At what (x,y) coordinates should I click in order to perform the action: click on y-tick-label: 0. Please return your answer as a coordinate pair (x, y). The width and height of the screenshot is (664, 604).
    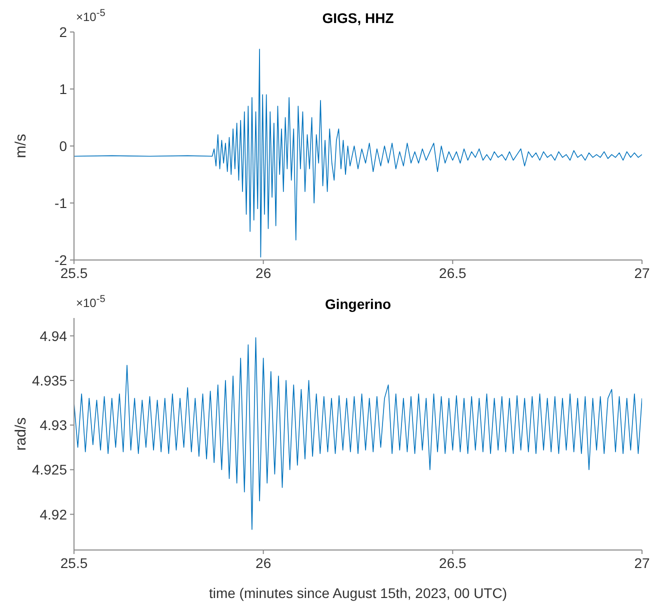
    Looking at the image, I should click on (63, 146).